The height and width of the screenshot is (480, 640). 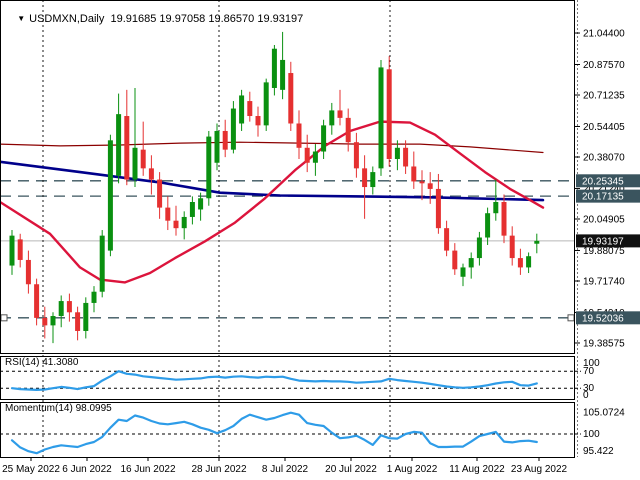 I want to click on rsi-line, so click(x=274, y=380).